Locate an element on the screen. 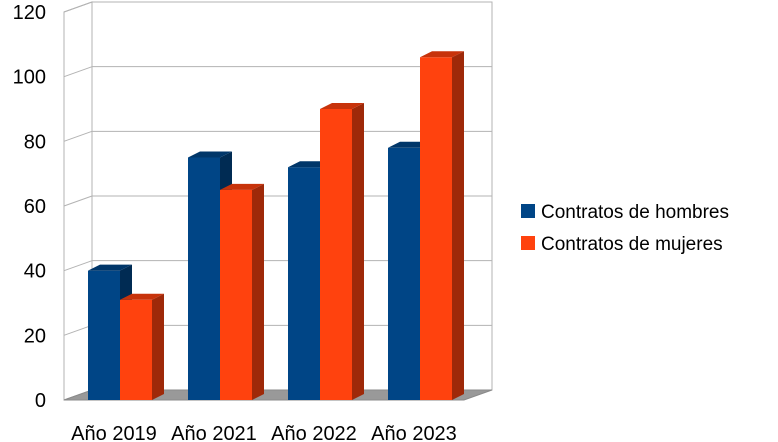  y-tick-label: 60 is located at coordinates (35, 207).